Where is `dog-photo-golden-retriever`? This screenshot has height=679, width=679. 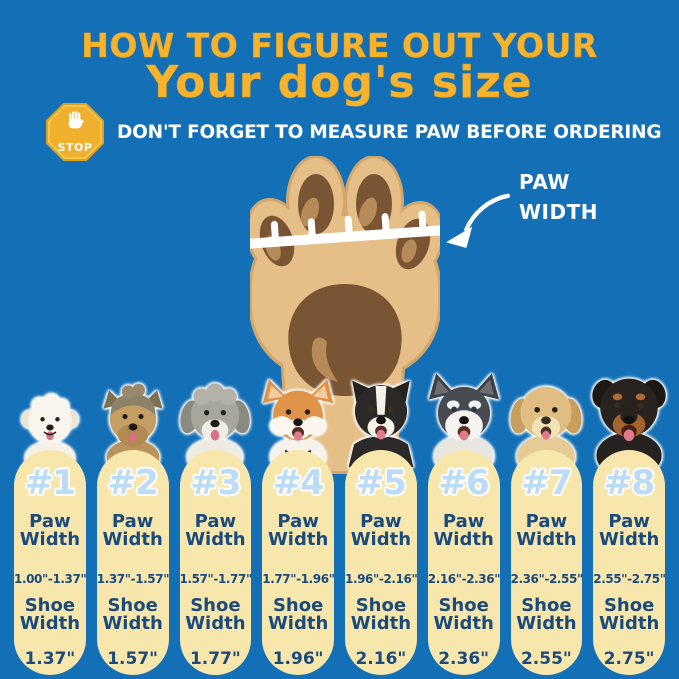
dog-photo-golden-retriever is located at coordinates (546, 426).